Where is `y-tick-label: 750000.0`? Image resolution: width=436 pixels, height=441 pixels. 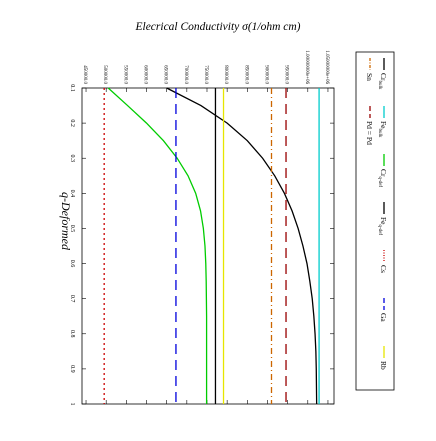 y-tick-label: 750000.0 is located at coordinates (205, 74).